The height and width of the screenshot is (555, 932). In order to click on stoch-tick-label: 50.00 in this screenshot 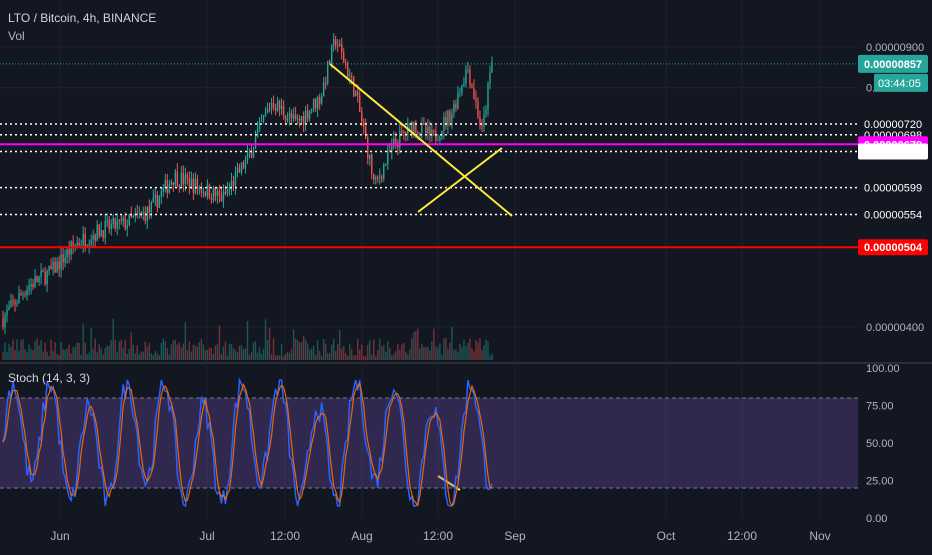, I will do `click(880, 444)`.